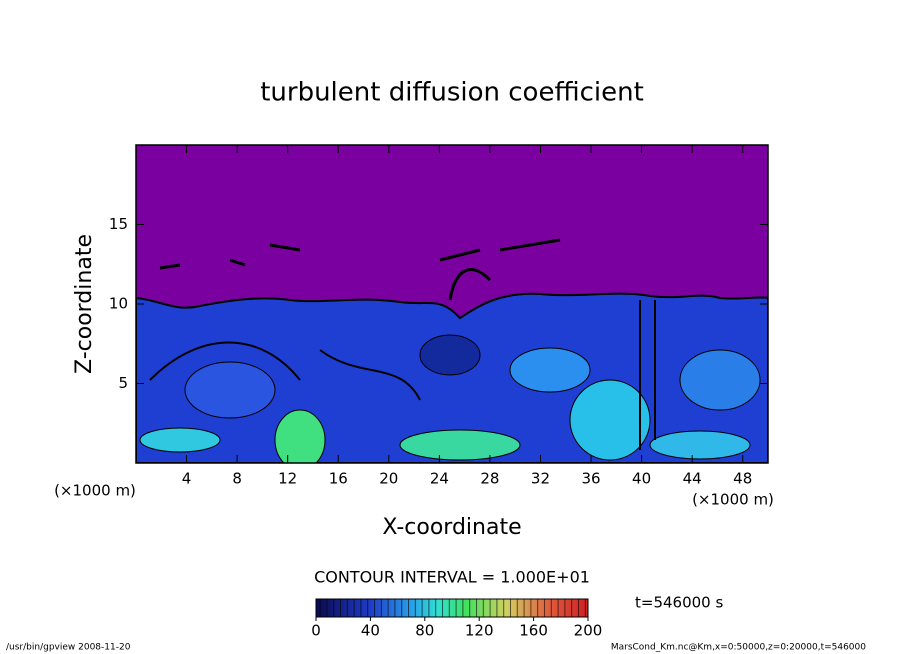 Image resolution: width=904 pixels, height=654 pixels. What do you see at coordinates (540, 479) in the screenshot?
I see `x-tick-label: 32` at bounding box center [540, 479].